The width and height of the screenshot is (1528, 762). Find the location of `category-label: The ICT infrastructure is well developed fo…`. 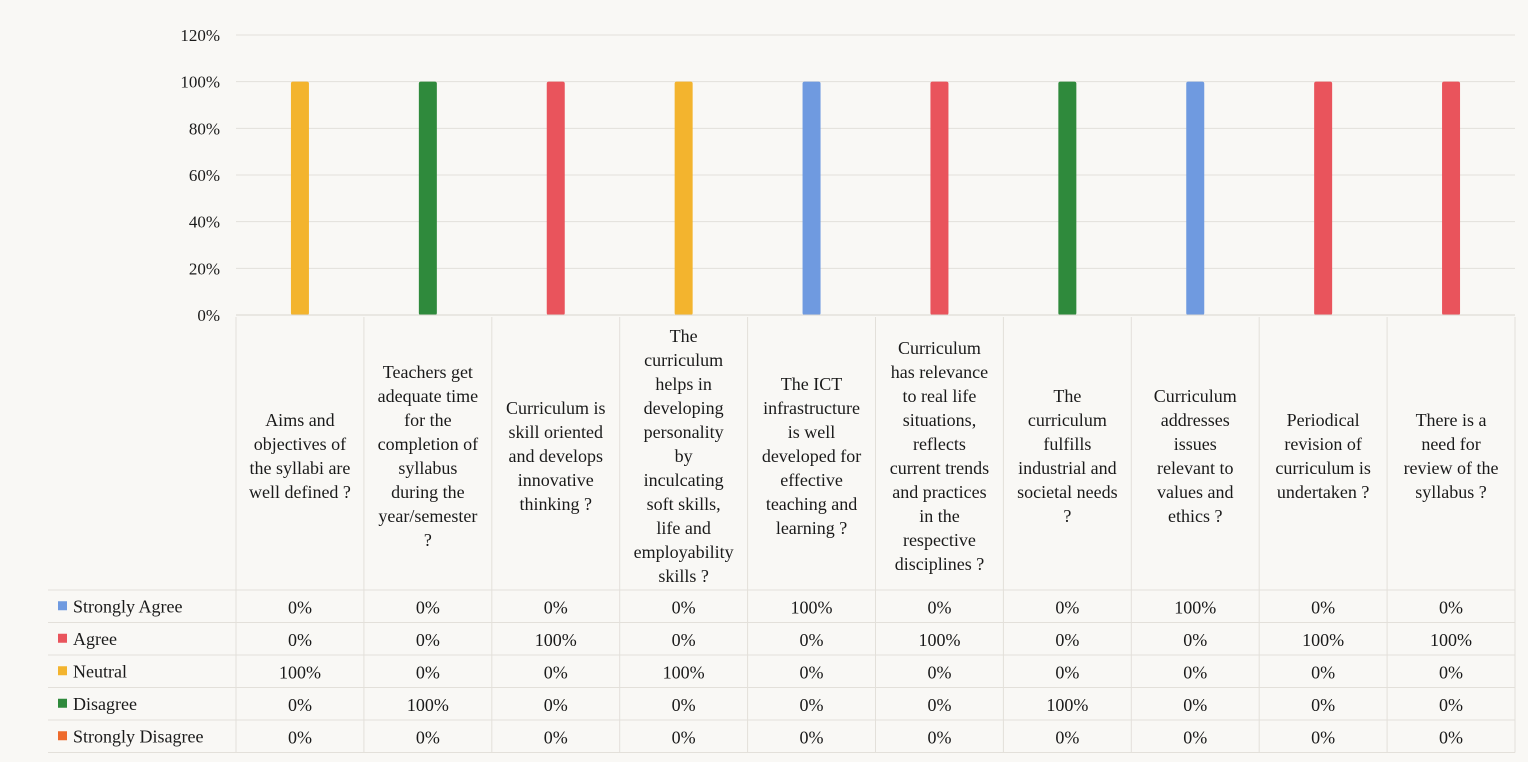

category-label: The ICT infrastructure is well developed fo… is located at coordinates (811, 456).